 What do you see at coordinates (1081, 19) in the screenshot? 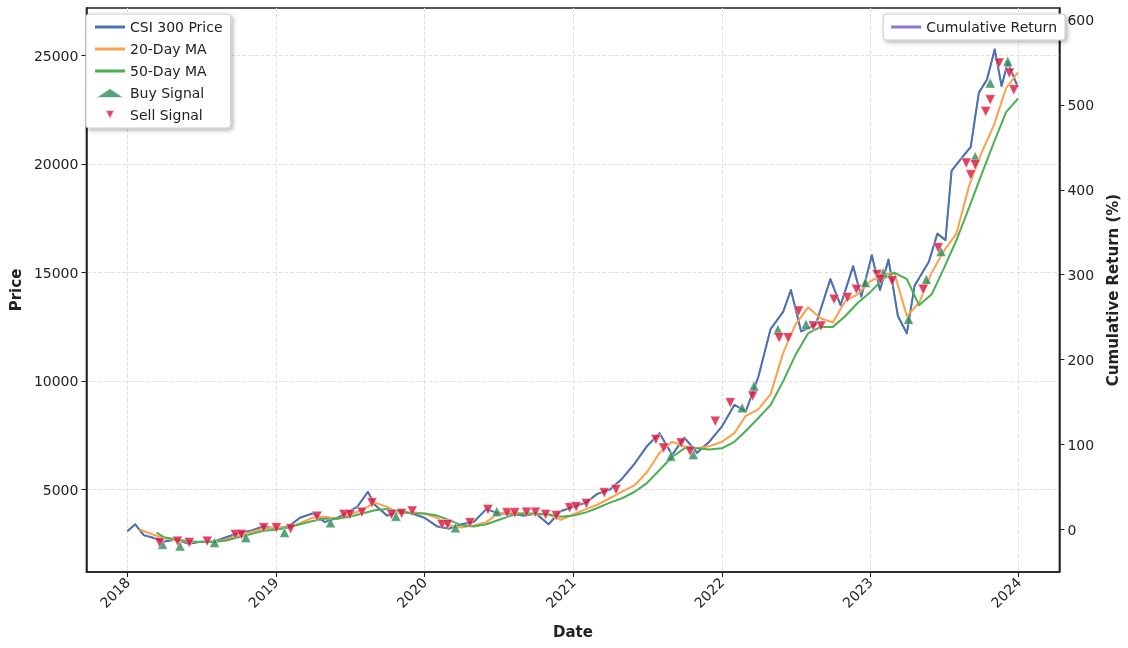
I see `y2-tick-label: 600` at bounding box center [1081, 19].